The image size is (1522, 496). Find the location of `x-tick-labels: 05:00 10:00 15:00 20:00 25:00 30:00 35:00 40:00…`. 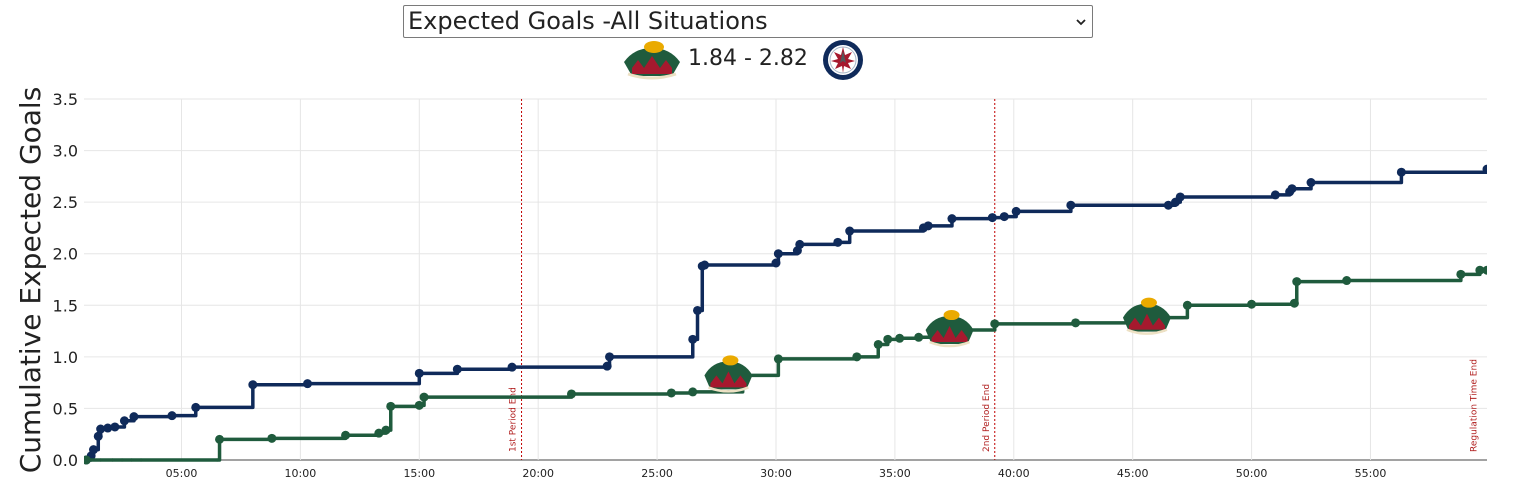

x-tick-labels: 05:00 10:00 15:00 20:00 25:00 30:00 35:00 40:00… is located at coordinates (776, 473).